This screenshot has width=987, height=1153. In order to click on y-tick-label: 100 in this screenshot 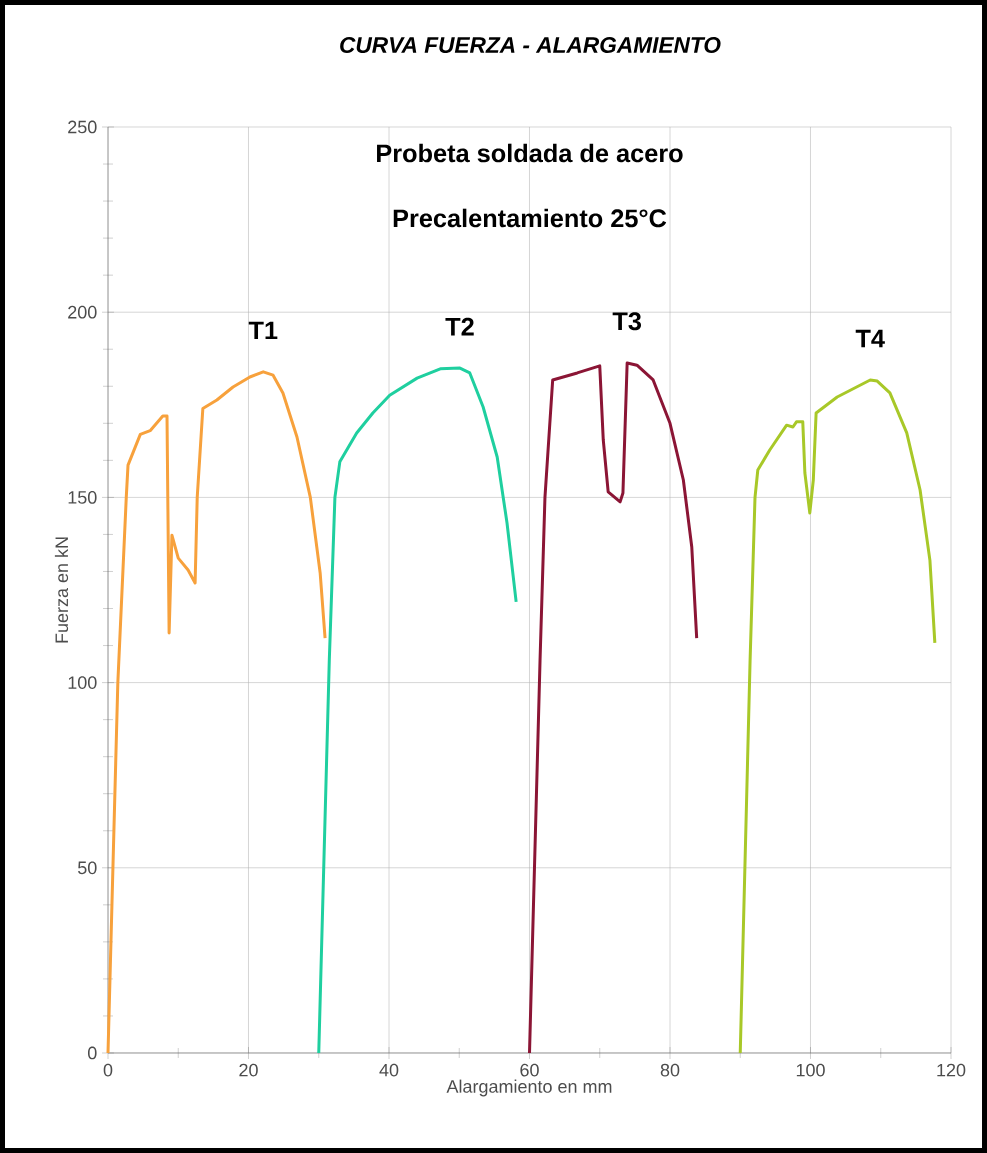, I will do `click(82, 682)`.